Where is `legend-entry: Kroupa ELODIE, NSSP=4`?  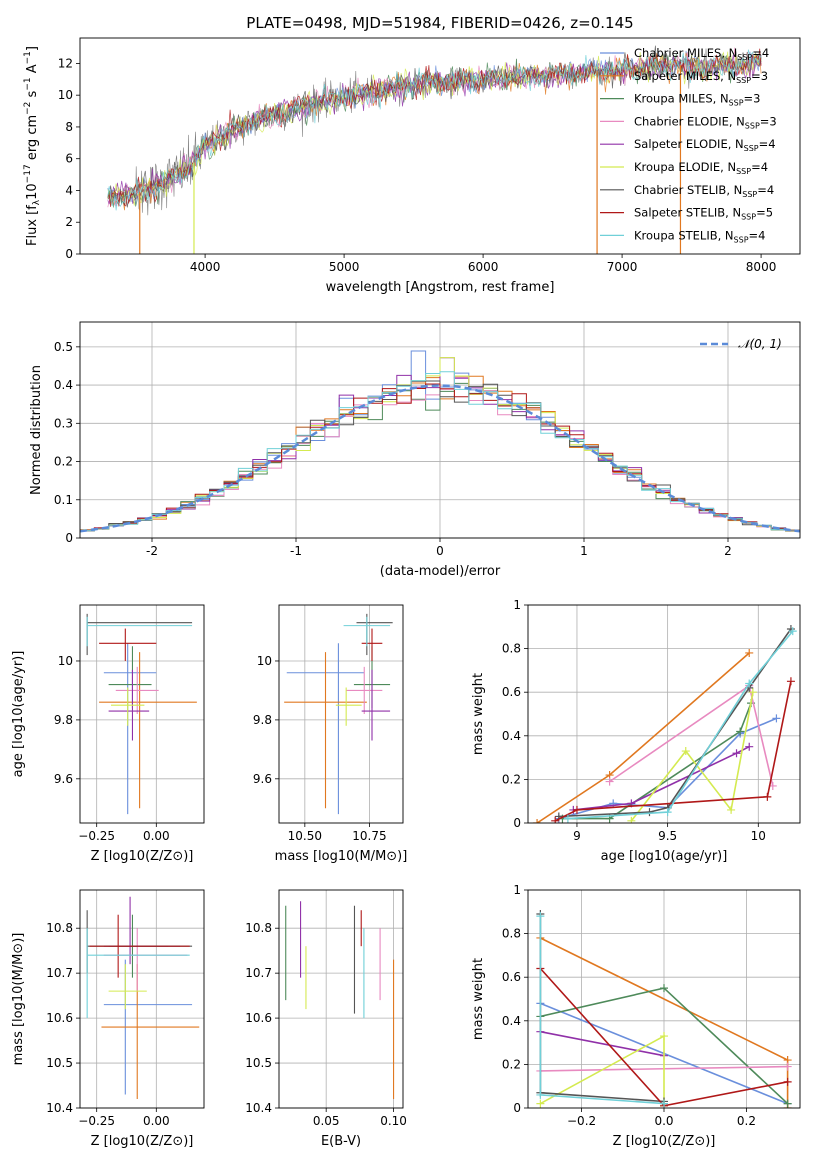 legend-entry: Kroupa ELODIE, NSSP=4 is located at coordinates (701, 168).